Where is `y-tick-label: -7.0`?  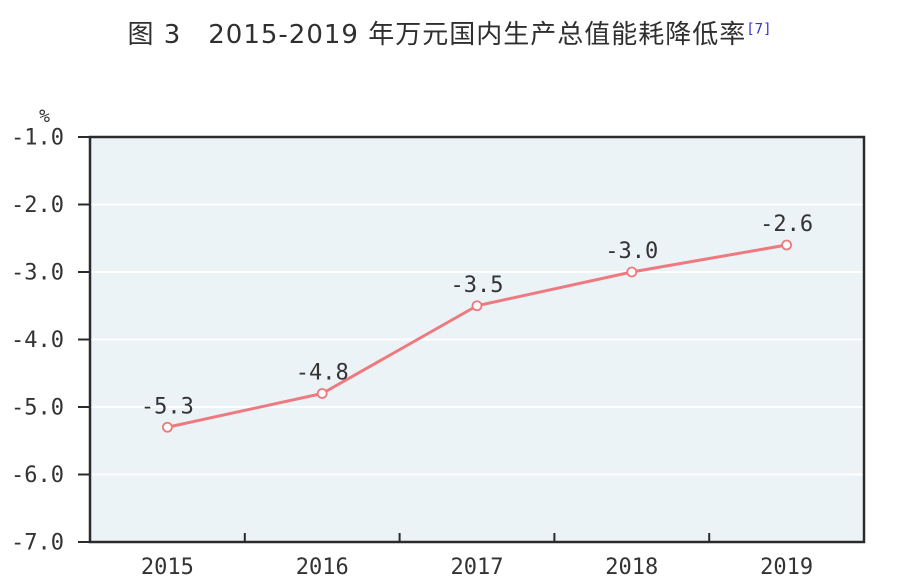 y-tick-label: -7.0 is located at coordinates (37, 543).